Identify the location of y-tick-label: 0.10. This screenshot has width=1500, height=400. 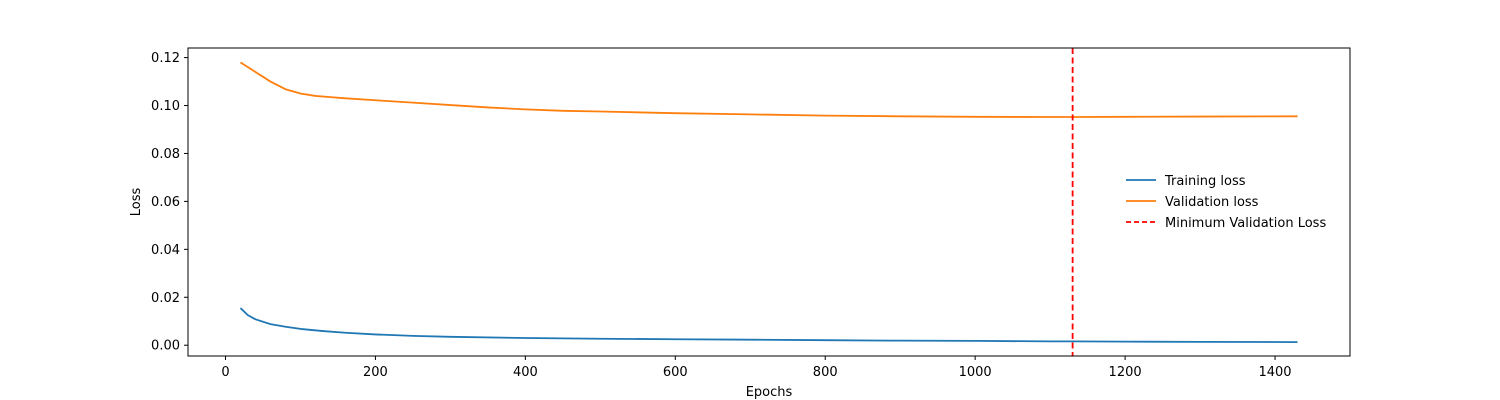
(165, 106).